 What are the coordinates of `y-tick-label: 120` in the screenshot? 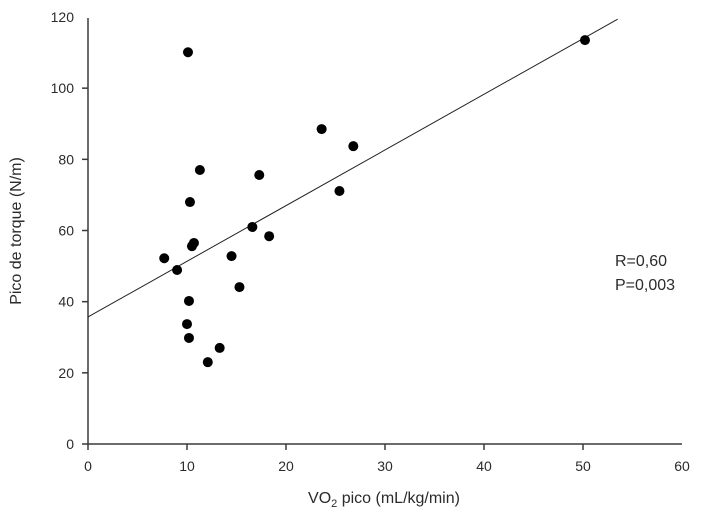 It's located at (63, 17).